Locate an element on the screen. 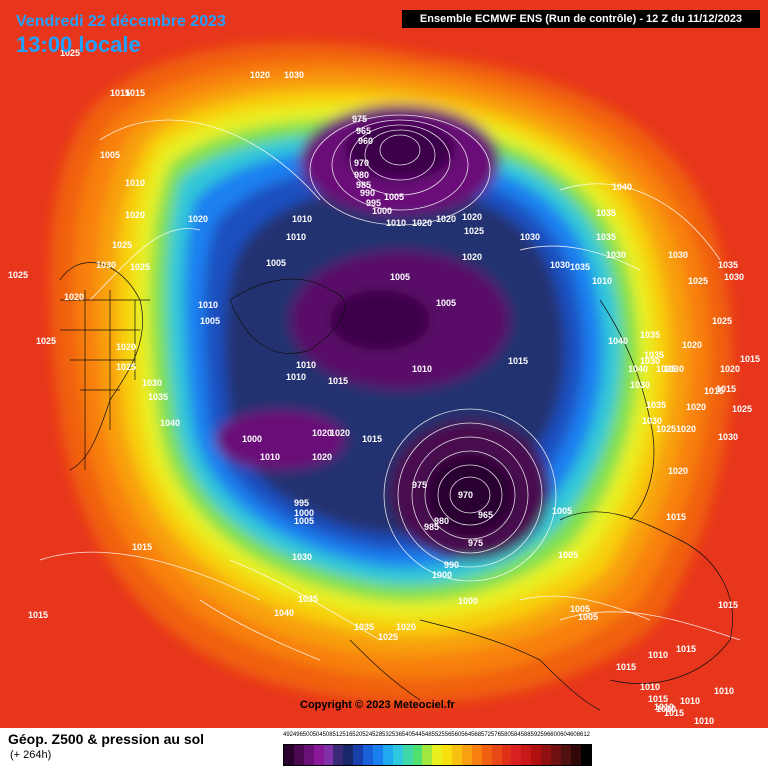 Image resolution: width=768 pixels, height=768 pixels. scale-label: 596 is located at coordinates (545, 735).